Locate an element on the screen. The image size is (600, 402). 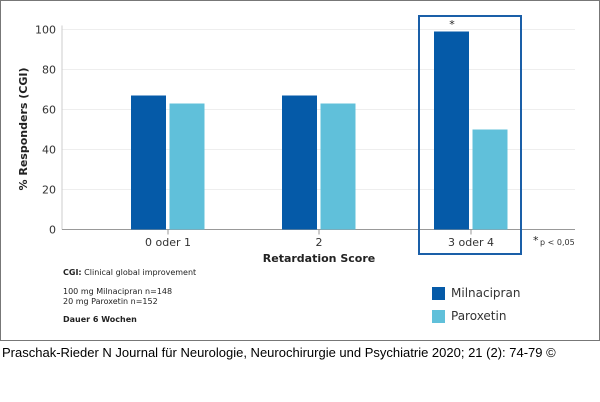
cgi-note: CGI: Clinical global improvement is located at coordinates (129, 272).